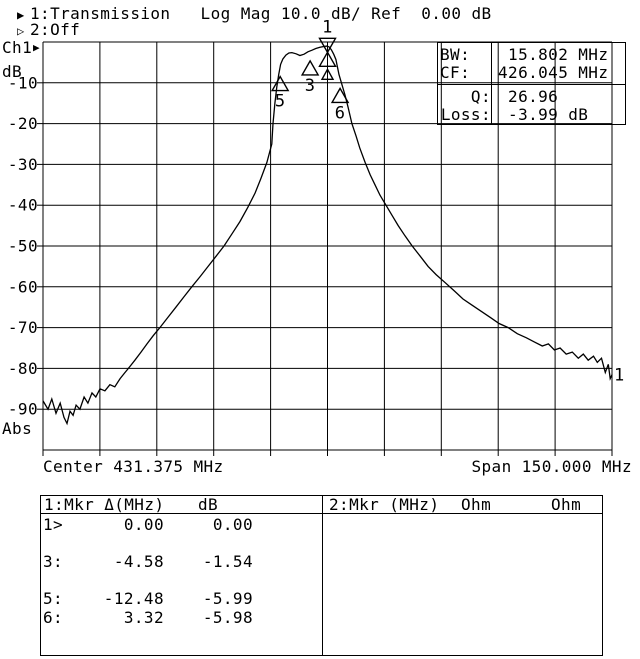 The height and width of the screenshot is (659, 640). What do you see at coordinates (23, 205) in the screenshot?
I see `y-axis-tick-label: -40` at bounding box center [23, 205].